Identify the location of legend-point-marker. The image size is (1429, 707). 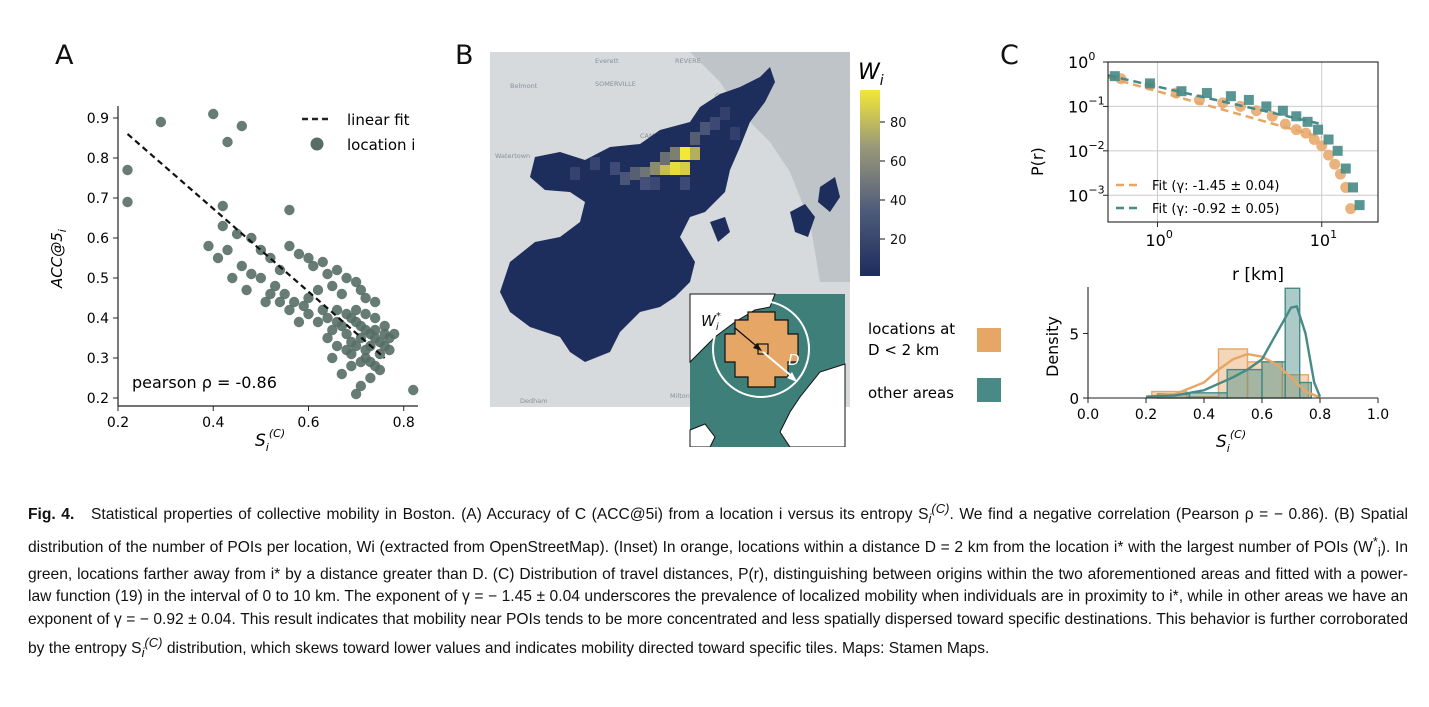
(317, 144).